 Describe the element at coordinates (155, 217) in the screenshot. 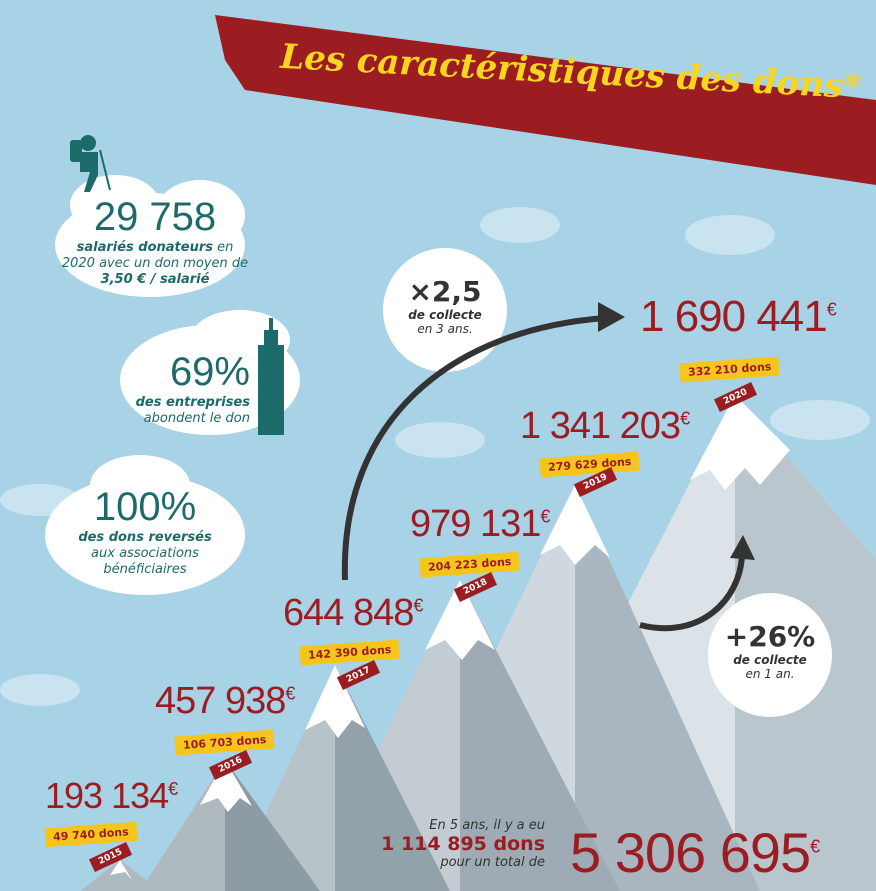

I see `stat-value: 29 758` at that location.